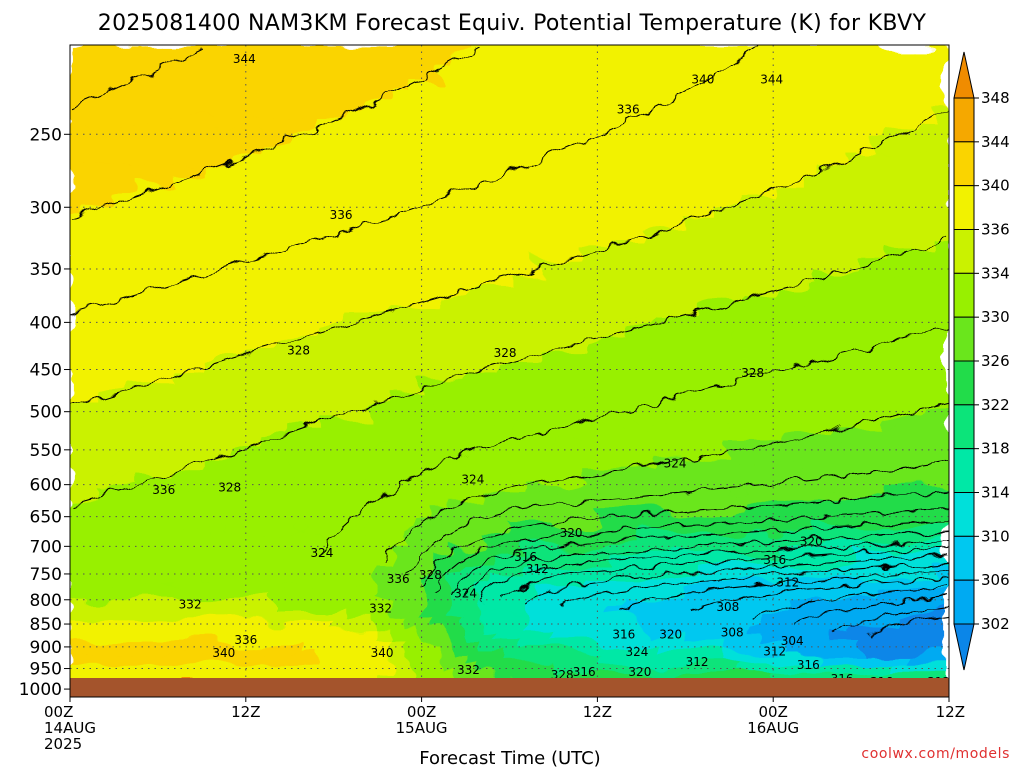 The width and height of the screenshot is (1024, 768). Describe the element at coordinates (935, 754) in the screenshot. I see `credit-link: coolwx.com/models` at that location.